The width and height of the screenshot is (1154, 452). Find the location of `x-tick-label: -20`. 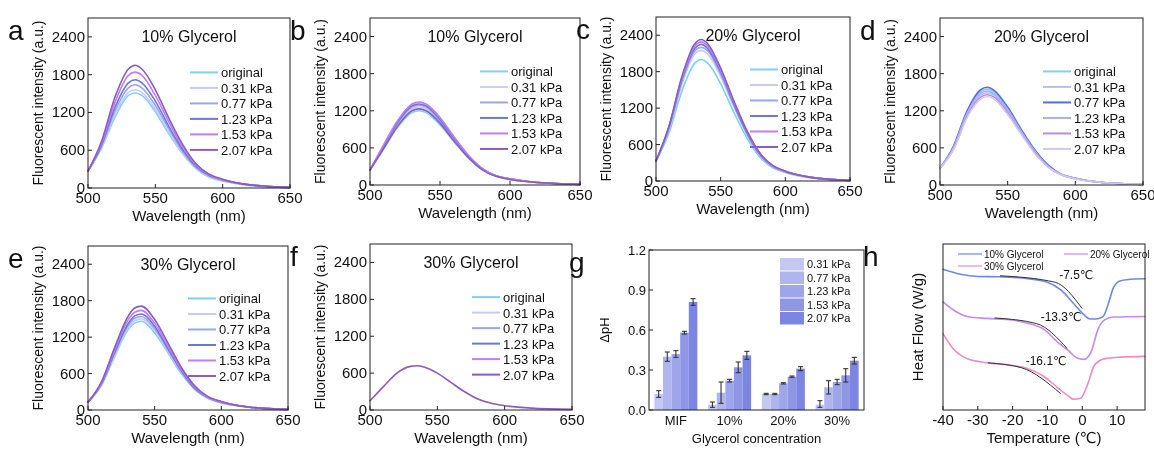

x-tick-label: -20 is located at coordinates (1012, 419).